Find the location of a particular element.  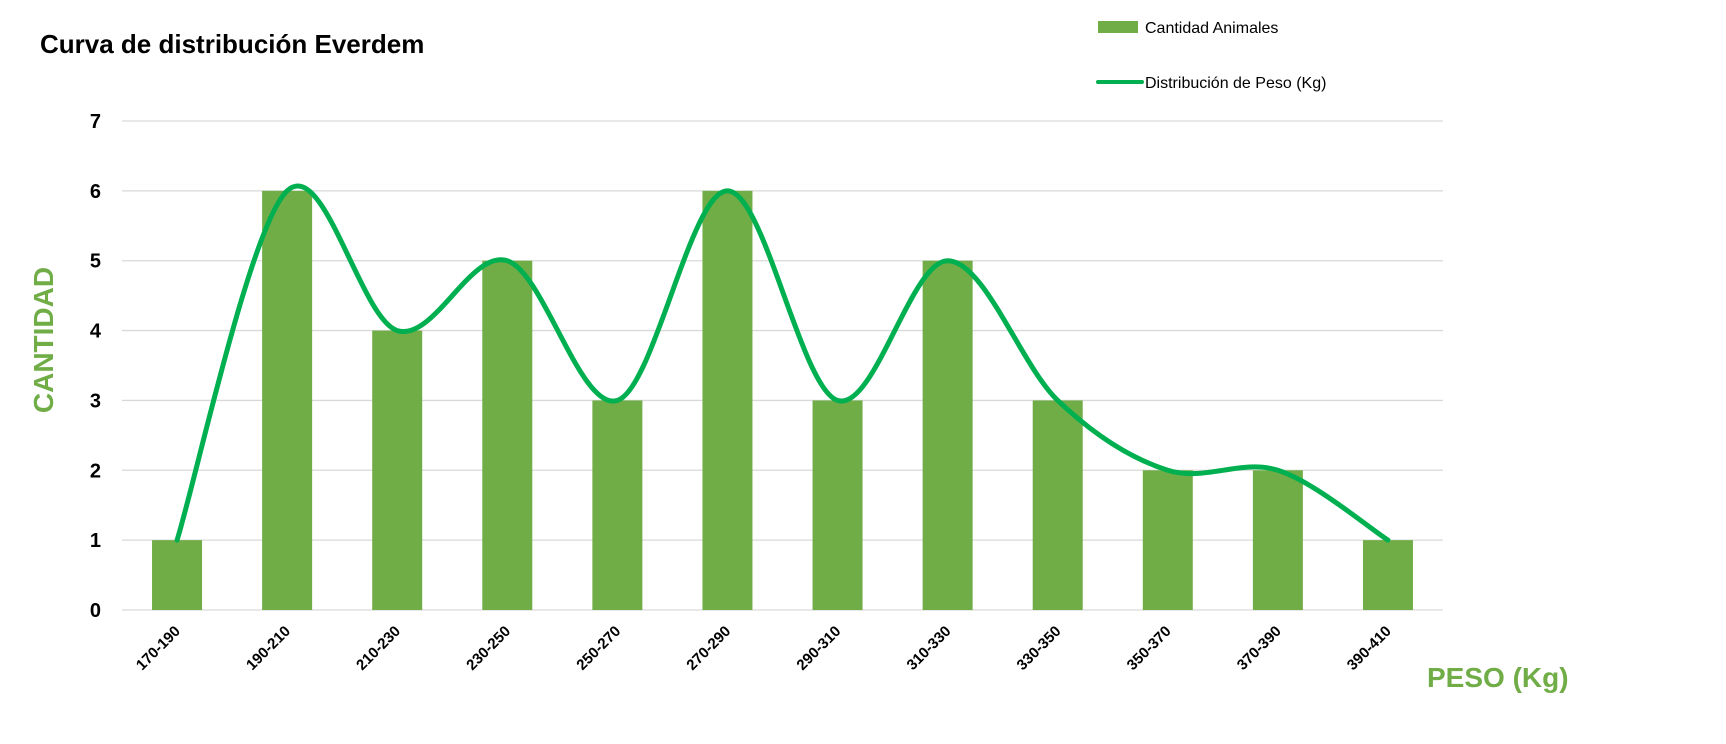

y-tick-labels: 0 1 2 3 4 5 6 7 is located at coordinates (96, 366).